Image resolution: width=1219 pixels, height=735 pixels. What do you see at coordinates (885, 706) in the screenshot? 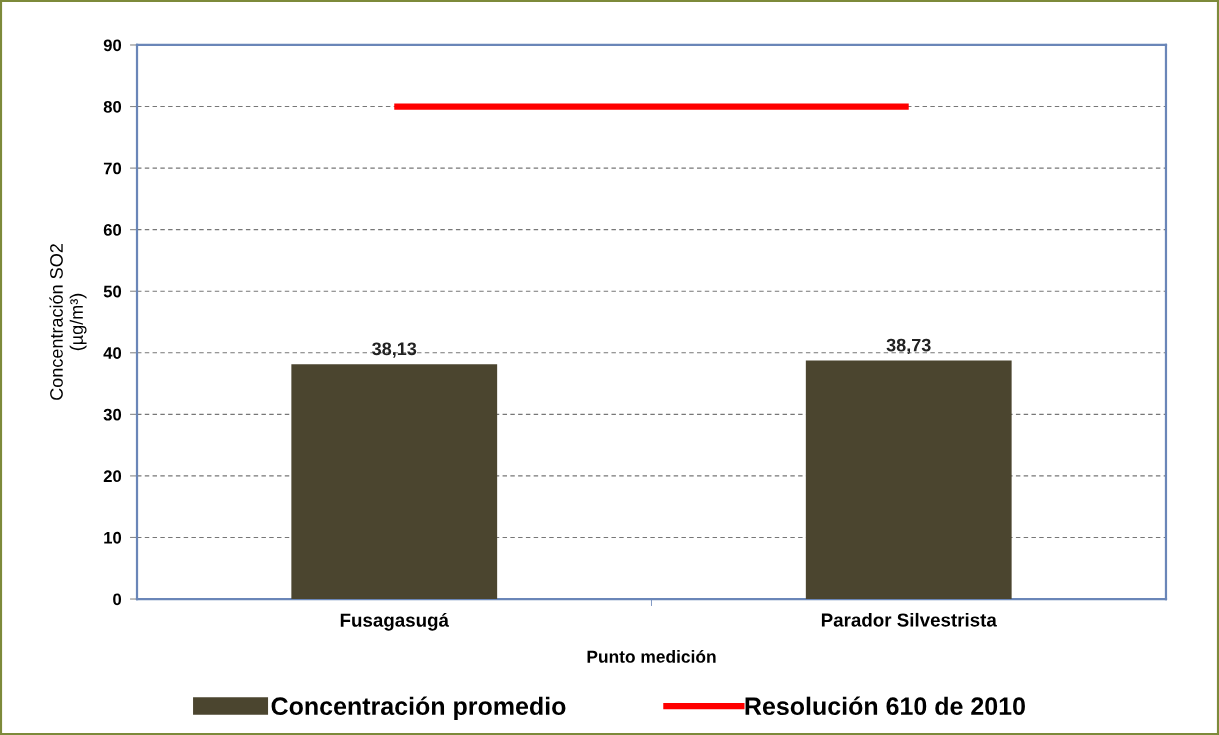
I see `legend-label: Resolución 610 de 2010` at bounding box center [885, 706].